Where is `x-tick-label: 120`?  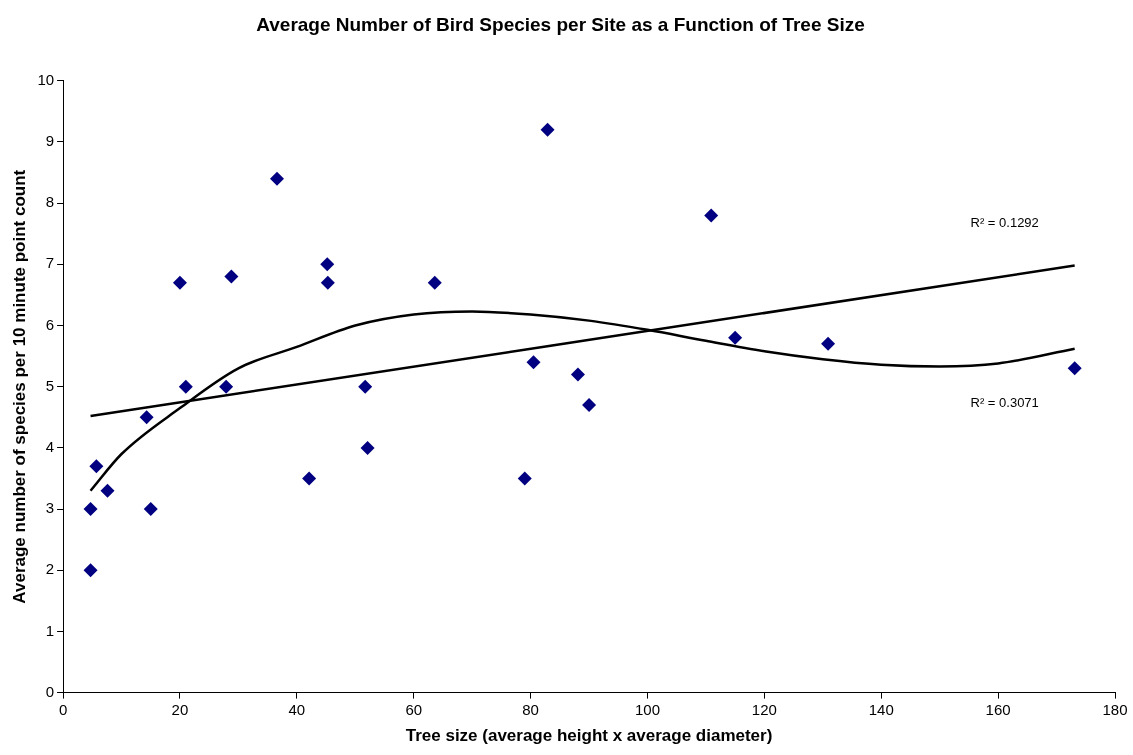
x-tick-label: 120 is located at coordinates (764, 709).